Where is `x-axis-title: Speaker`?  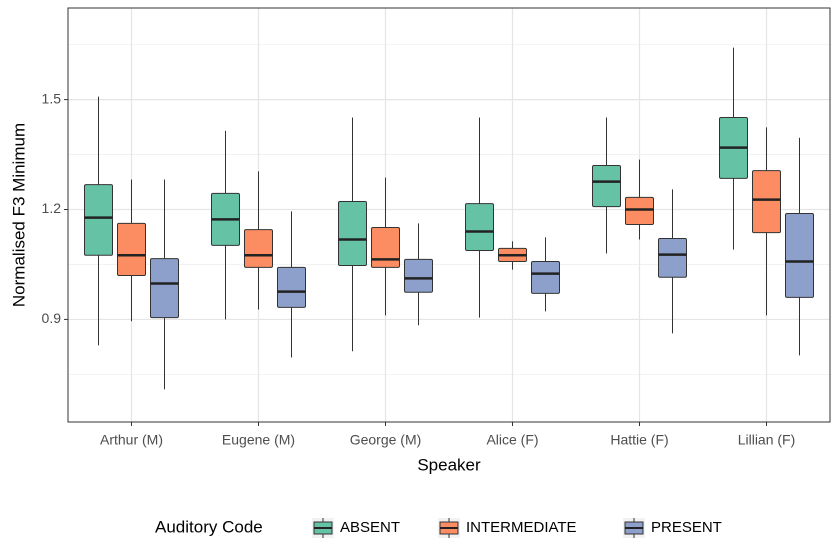
x-axis-title: Speaker is located at coordinates (449, 464).